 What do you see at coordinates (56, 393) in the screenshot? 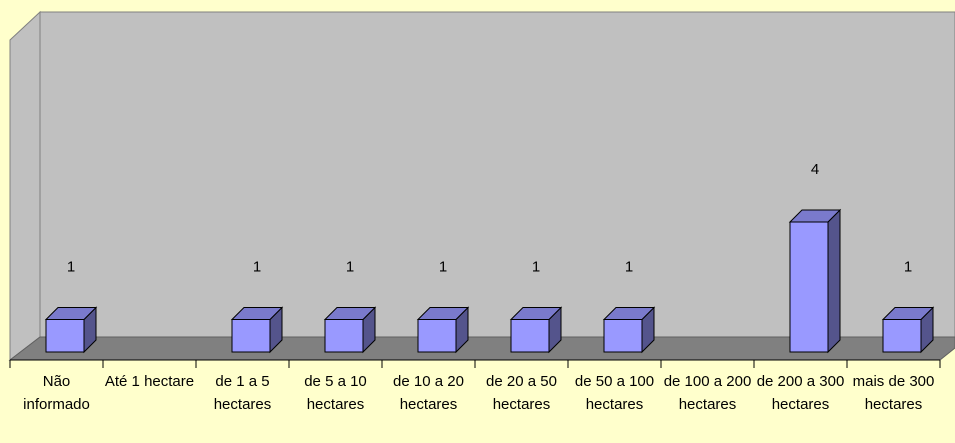
I see `x-tick-label: Não informado` at bounding box center [56, 393].